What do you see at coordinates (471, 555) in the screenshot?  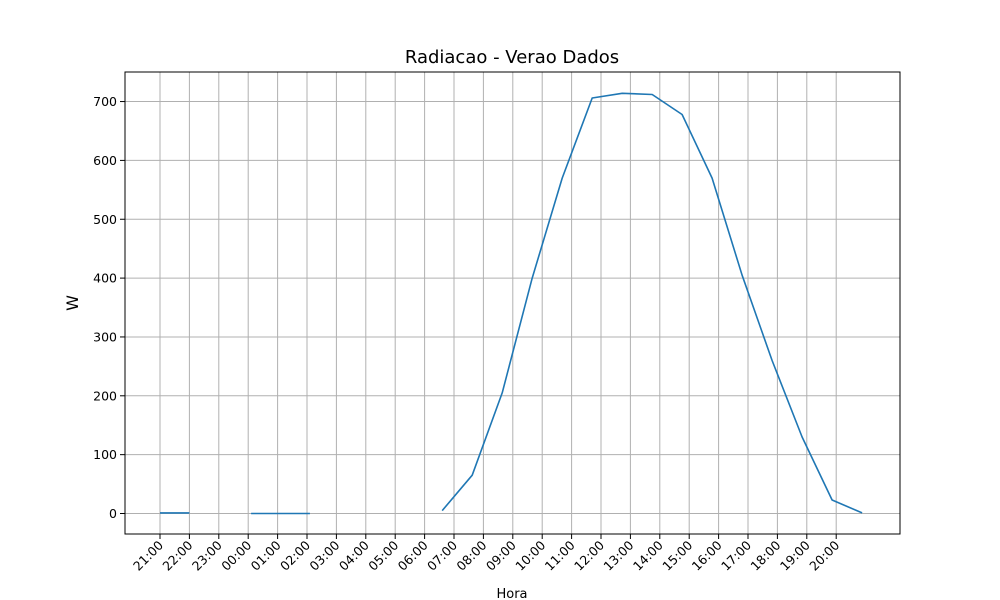 I see `x-tick-label: 08:00` at bounding box center [471, 555].